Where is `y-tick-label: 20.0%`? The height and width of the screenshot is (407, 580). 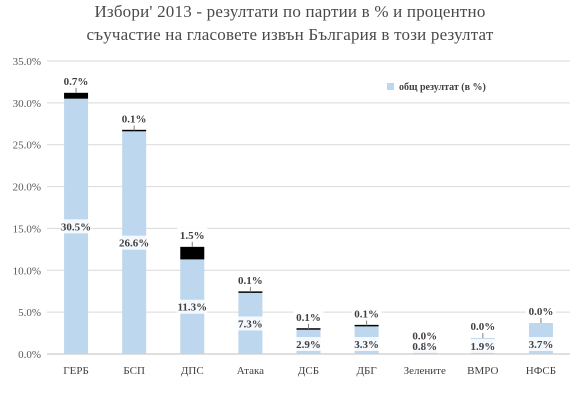
y-tick-label: 20.0% is located at coordinates (27, 188).